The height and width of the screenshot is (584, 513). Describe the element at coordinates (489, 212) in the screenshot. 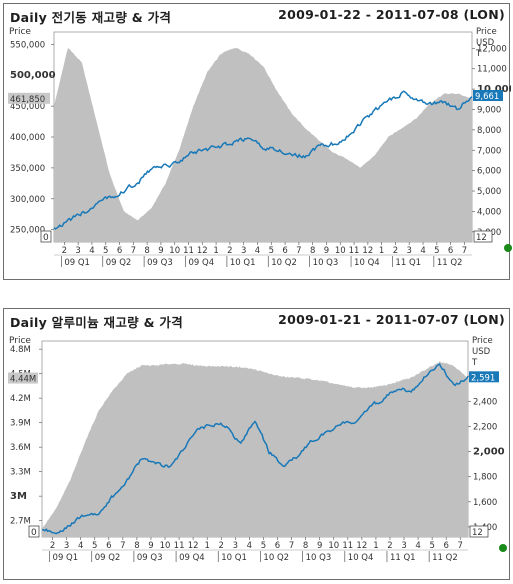

I see `right-tick-label: 4,000` at that location.